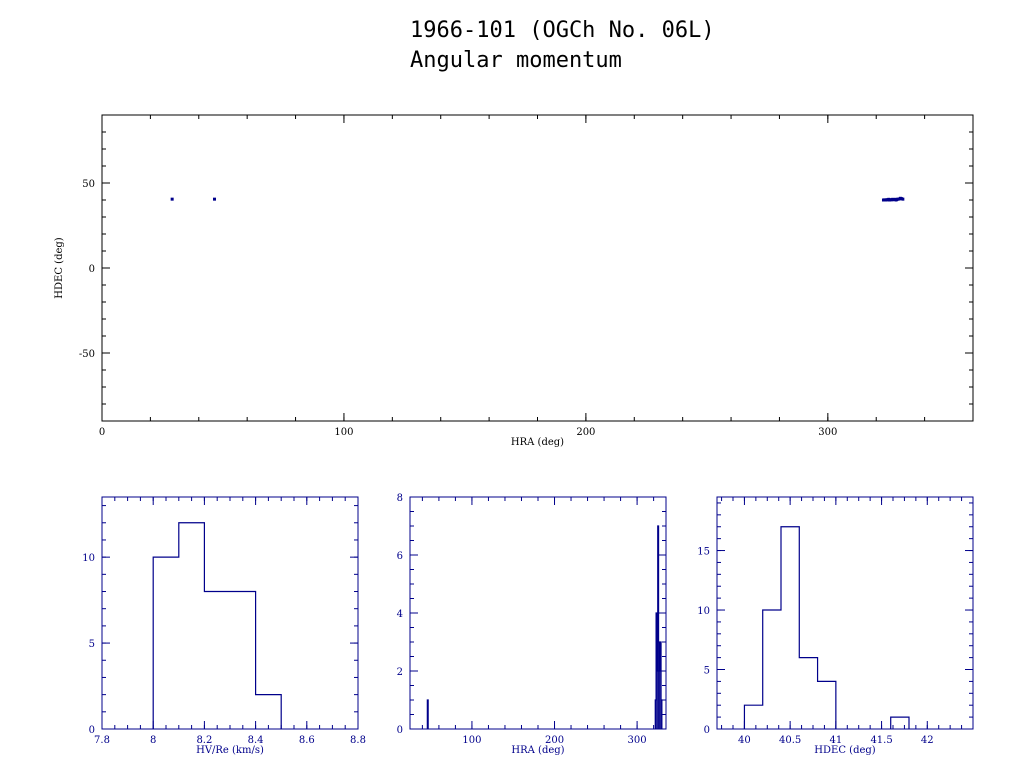  Describe the element at coordinates (835, 740) in the screenshot. I see `x-tick-label: 41` at that location.